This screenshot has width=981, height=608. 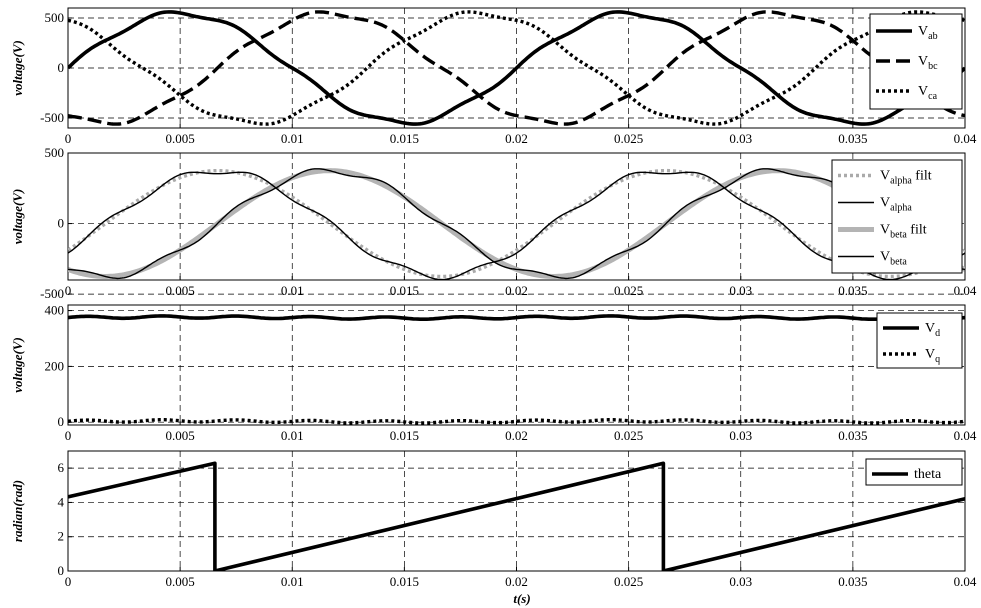 I want to click on x-axis-label: t(s), so click(x=521, y=598).